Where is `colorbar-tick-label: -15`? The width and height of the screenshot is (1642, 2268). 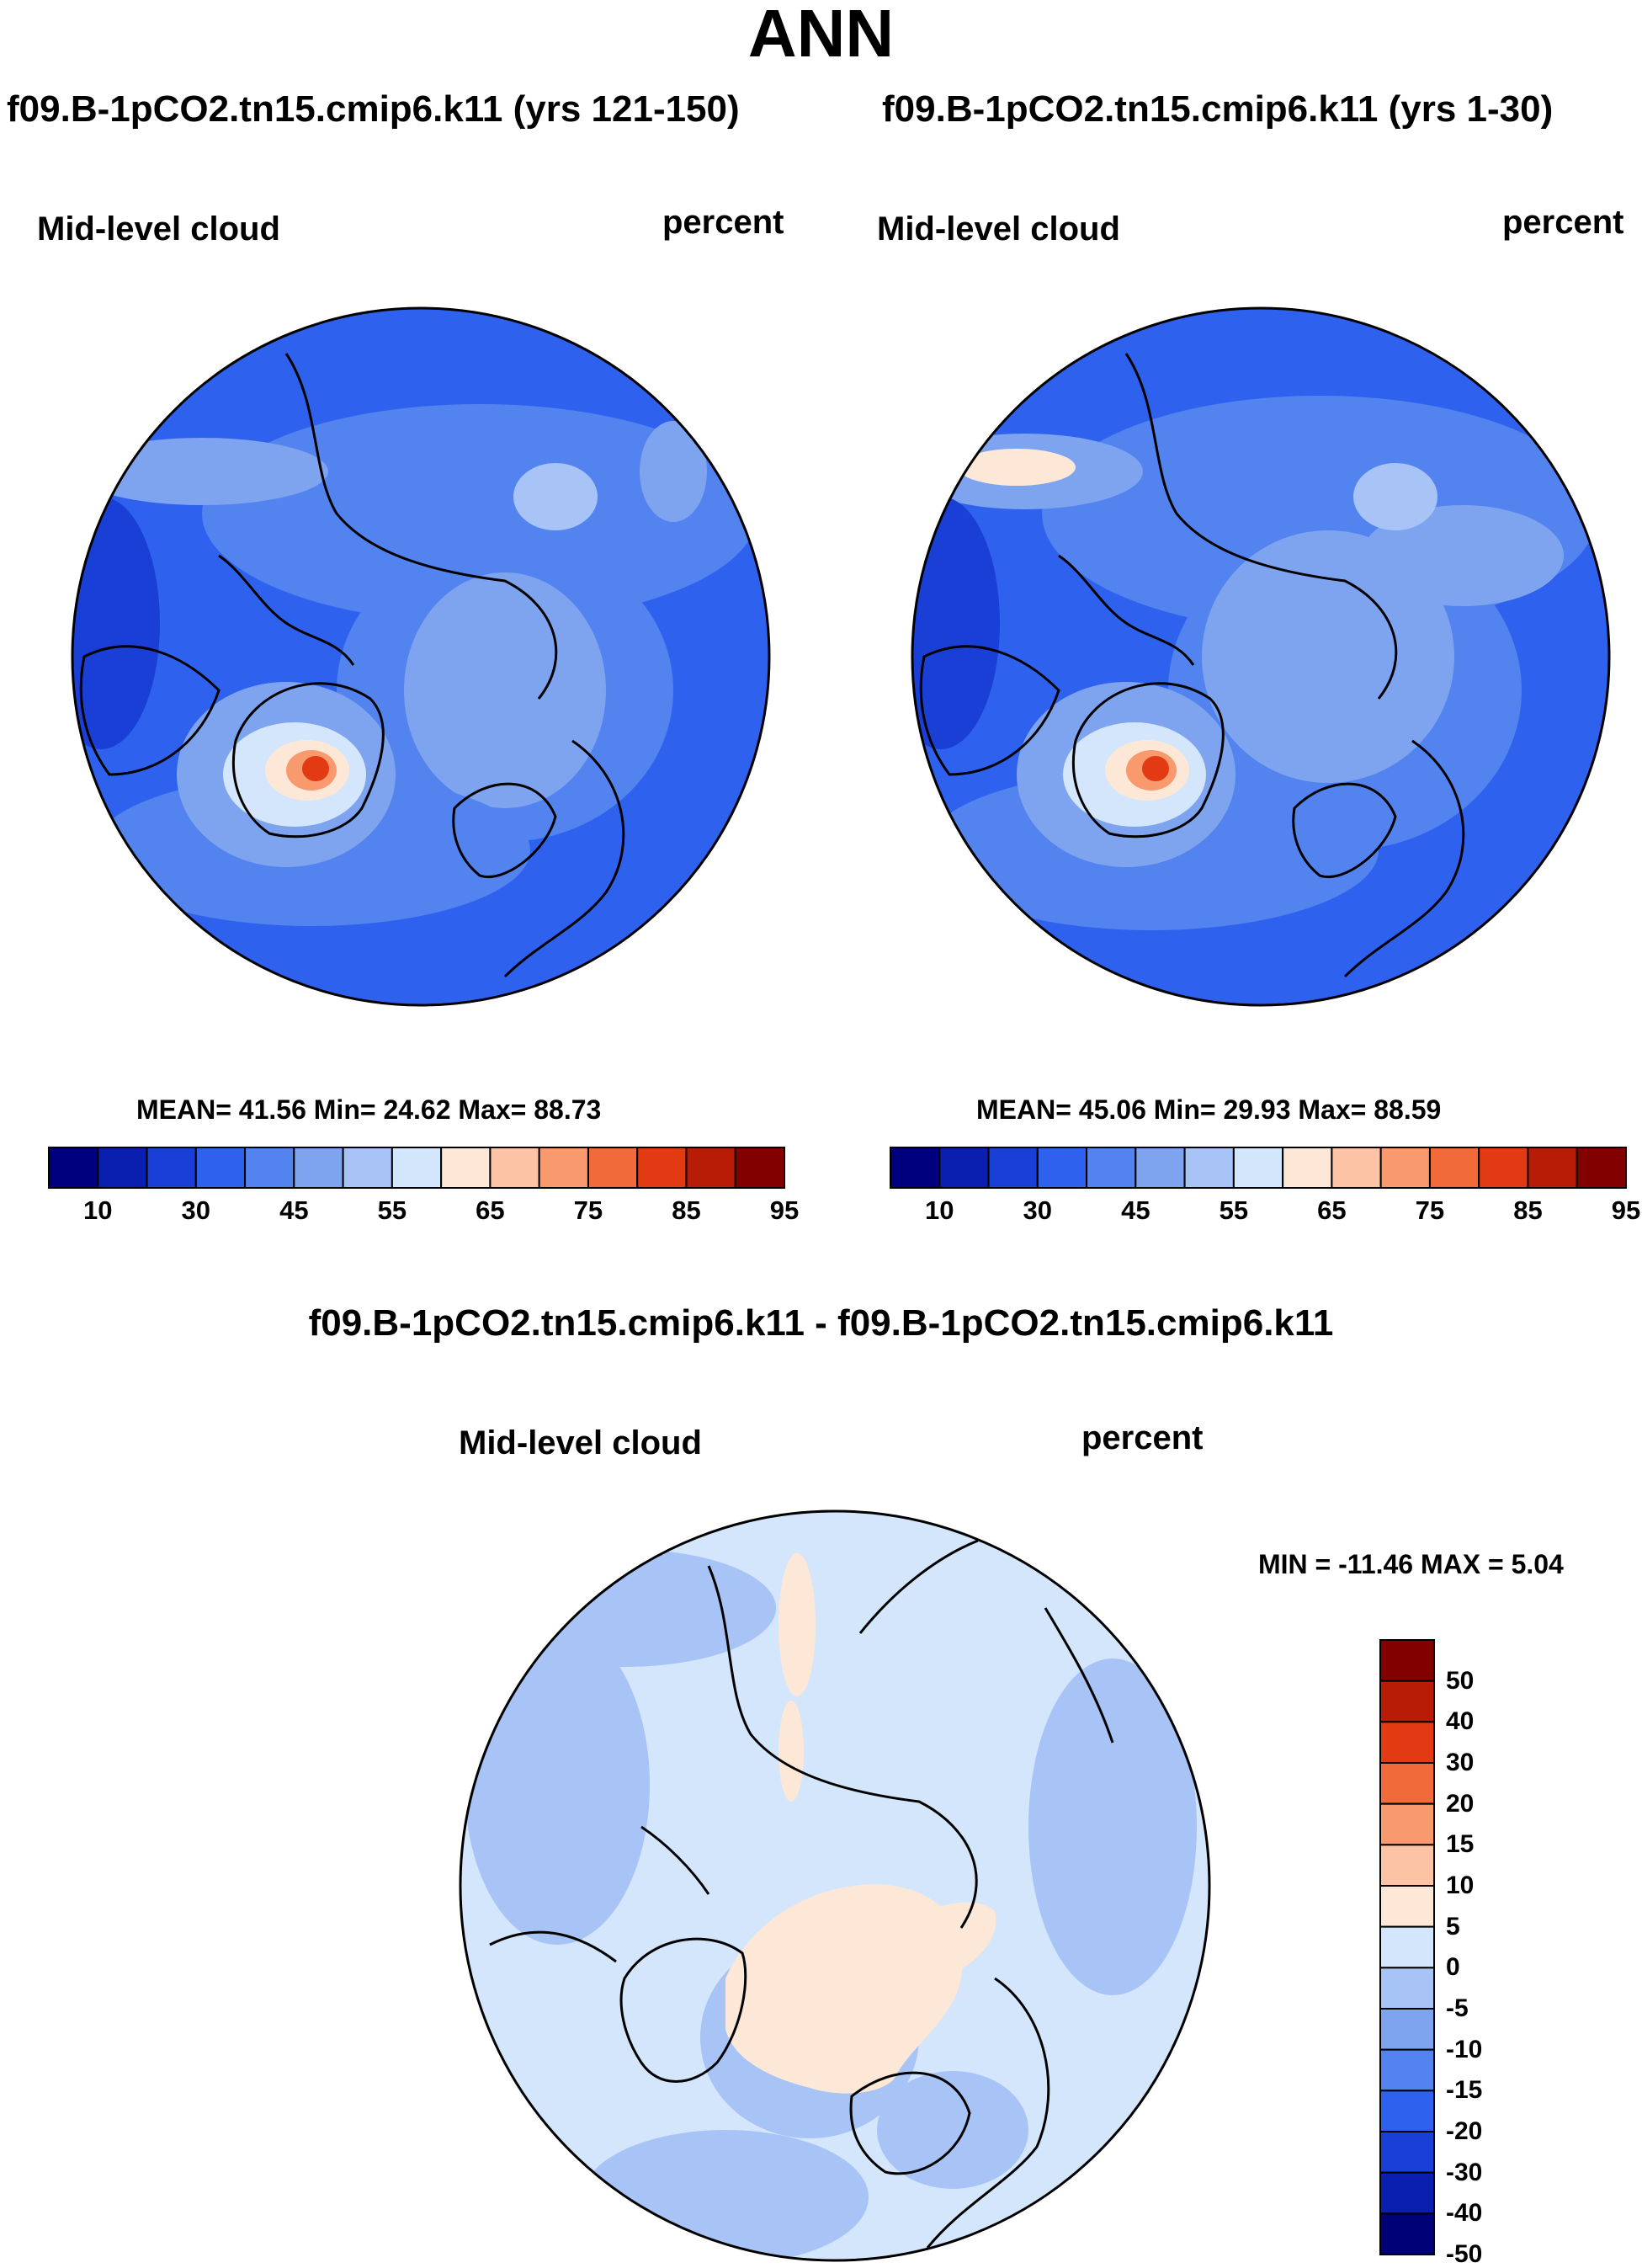 colorbar-tick-label: -15 is located at coordinates (1464, 2090).